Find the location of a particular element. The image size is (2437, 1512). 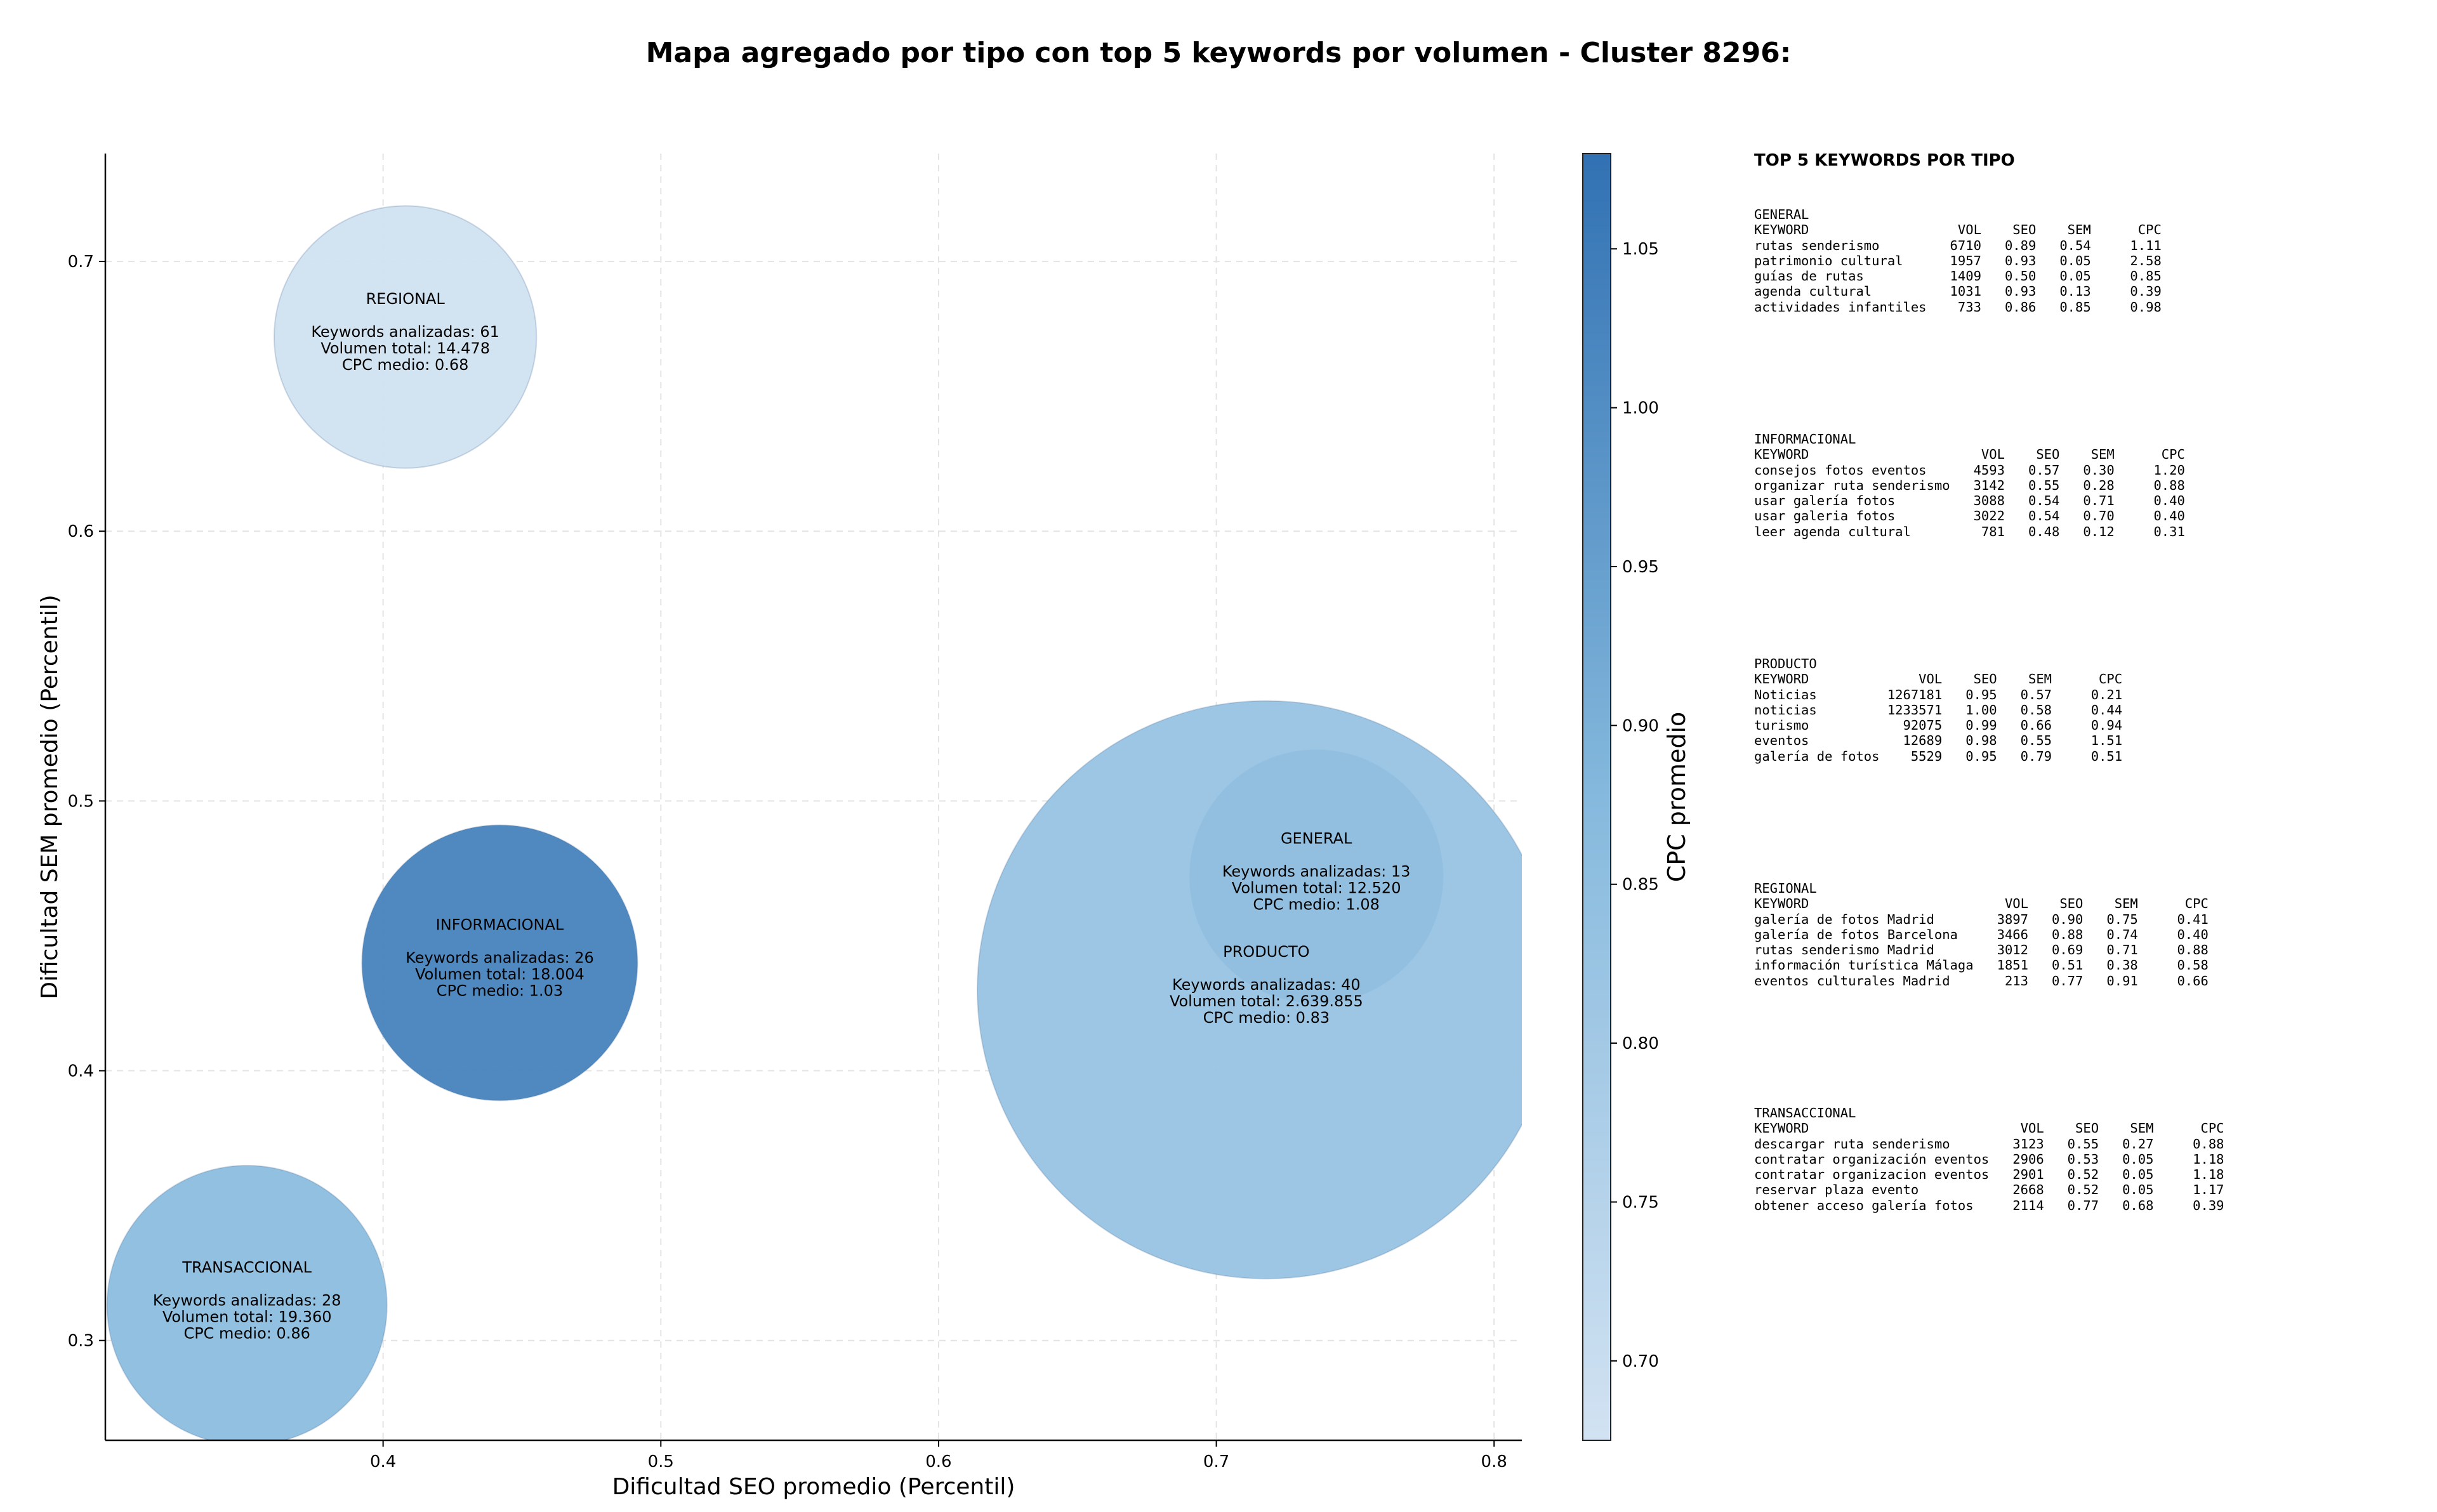

x-tick-label: 0.6 is located at coordinates (938, 1461).